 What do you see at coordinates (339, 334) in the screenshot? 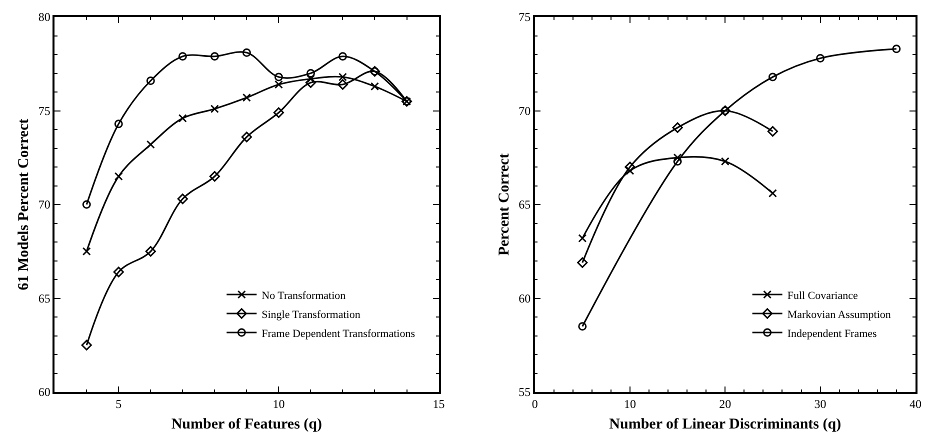
I see `legend-label: Frame Dependent Transformations` at bounding box center [339, 334].